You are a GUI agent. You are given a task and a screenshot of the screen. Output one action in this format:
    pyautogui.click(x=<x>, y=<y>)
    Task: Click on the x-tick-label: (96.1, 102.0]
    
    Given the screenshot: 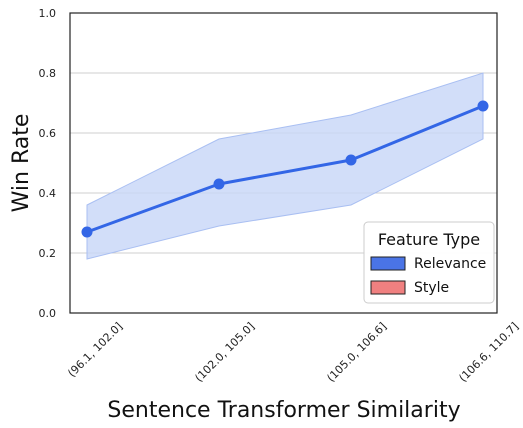 What is the action you would take?
    pyautogui.click(x=95, y=350)
    